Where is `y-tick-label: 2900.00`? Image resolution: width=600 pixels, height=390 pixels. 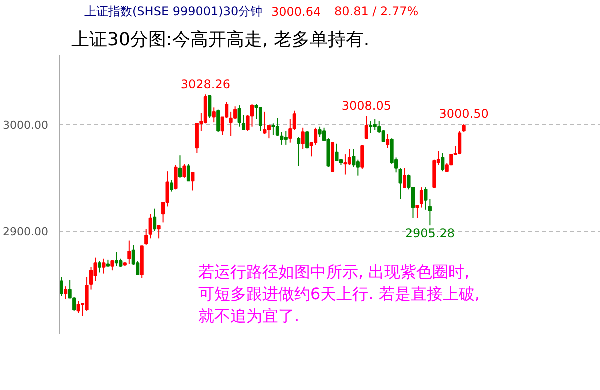
y-tick-label: 2900.00 is located at coordinates (26, 232).